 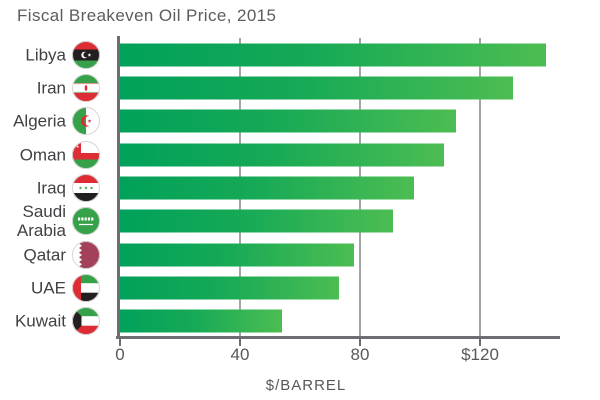 I want to click on chart-row: UAE, so click(x=300, y=287).